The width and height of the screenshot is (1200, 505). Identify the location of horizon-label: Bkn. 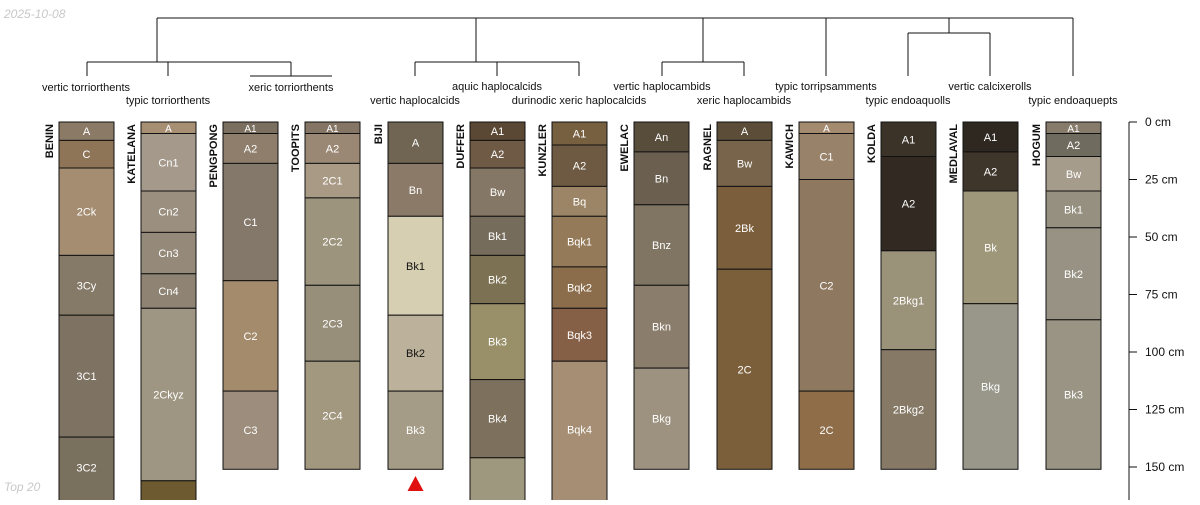
(661, 328).